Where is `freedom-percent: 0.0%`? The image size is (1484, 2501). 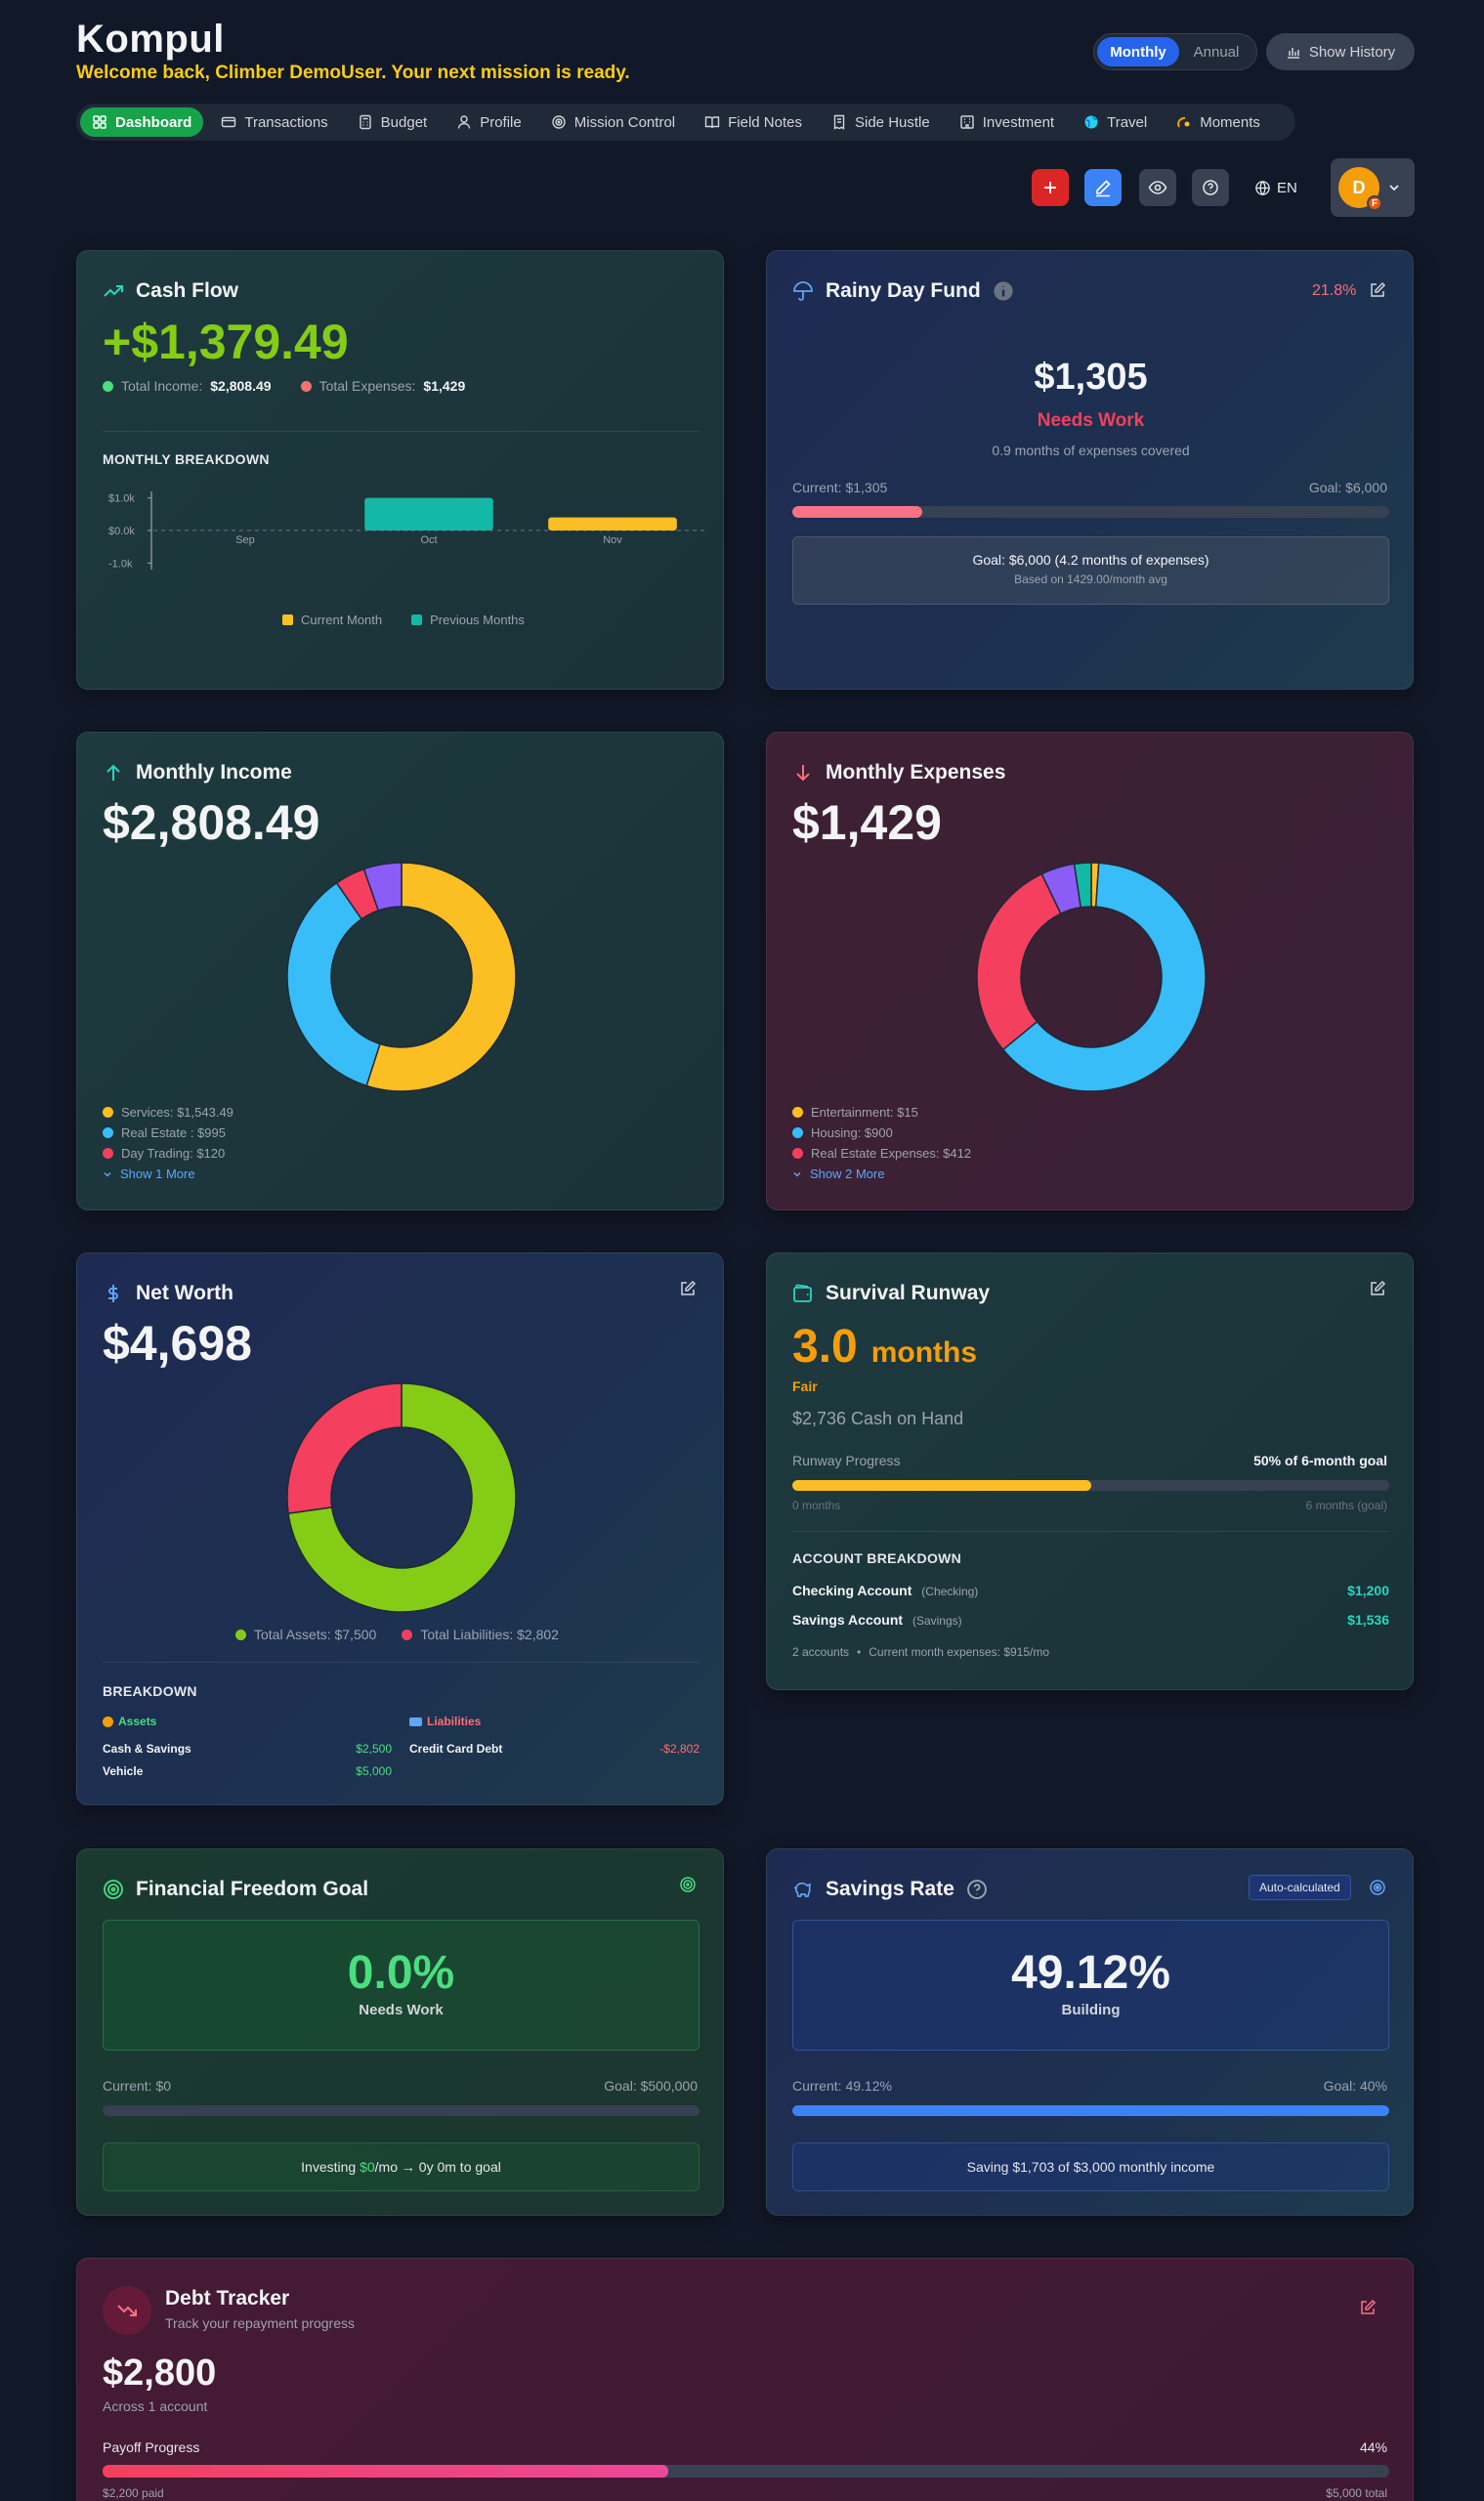
freedom-percent: 0.0% is located at coordinates (401, 1973).